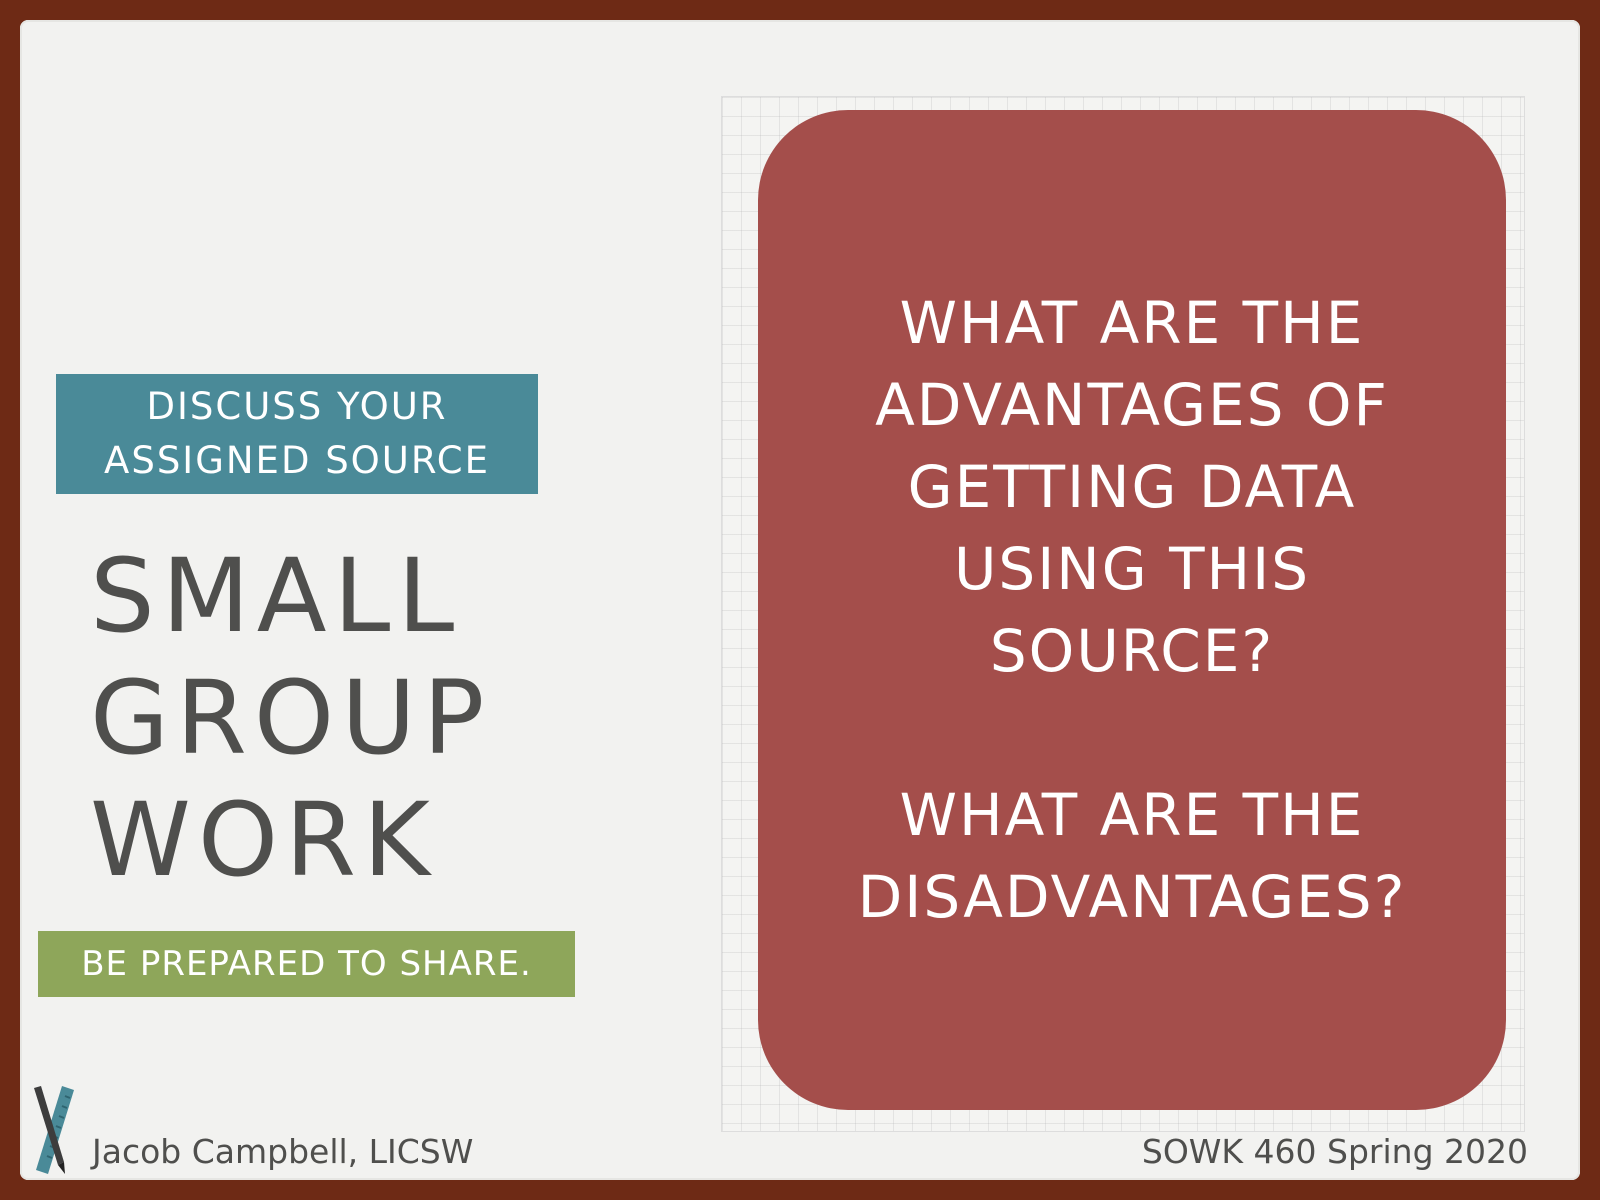  Describe the element at coordinates (1132, 856) in the screenshot. I see `question-disadvantages: WHAT ARE THE DISADVANTAGES?` at that location.